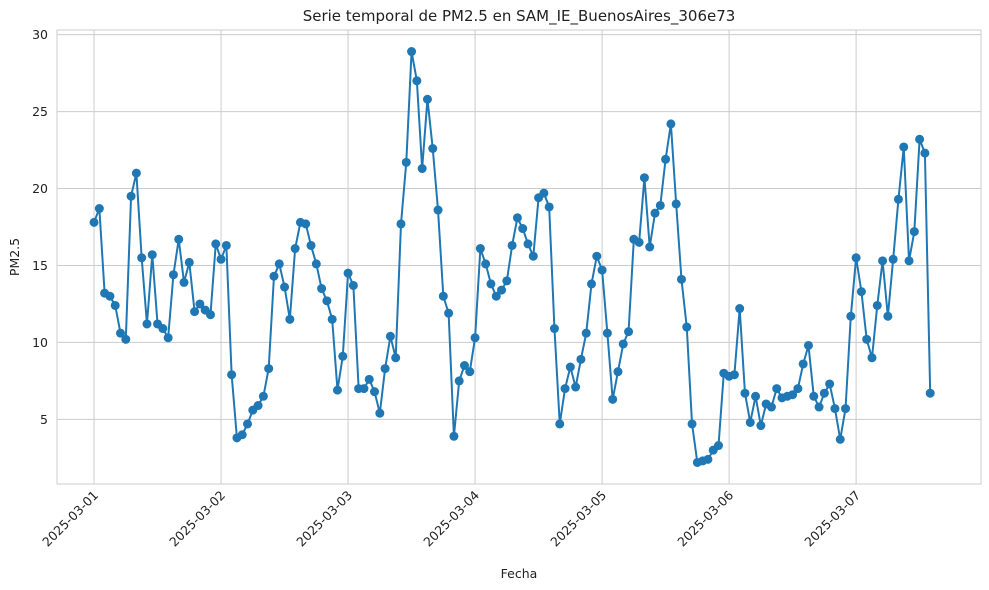 The width and height of the screenshot is (989, 590). What do you see at coordinates (40, 188) in the screenshot?
I see `y-tick-label: 20` at bounding box center [40, 188].